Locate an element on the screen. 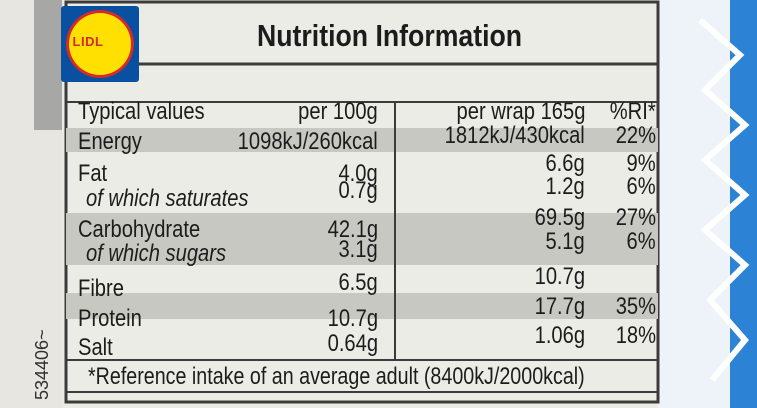 Image resolution: width=757 pixels, height=408 pixels. row-ri: 18% is located at coordinates (635, 335).